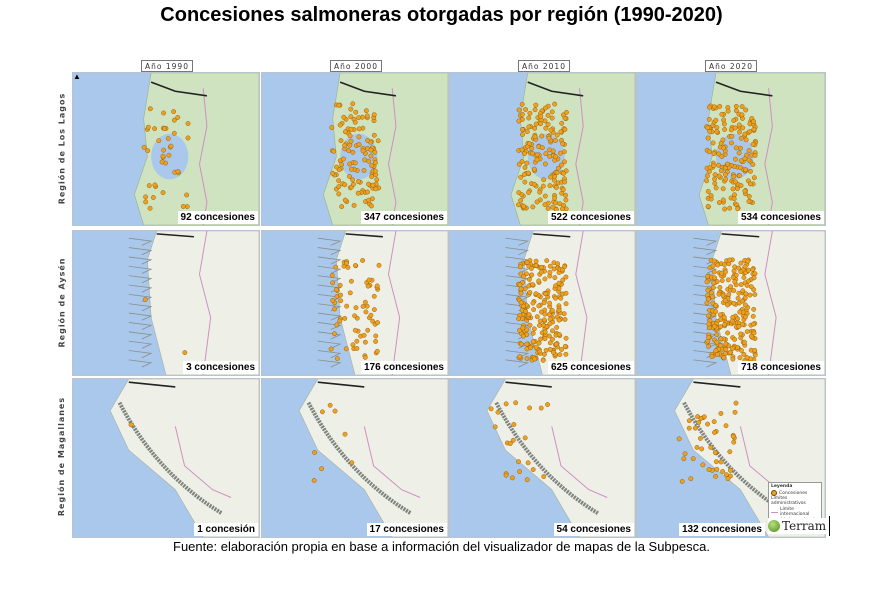  I want to click on concession-count-label: 534 concesiones, so click(780, 217).